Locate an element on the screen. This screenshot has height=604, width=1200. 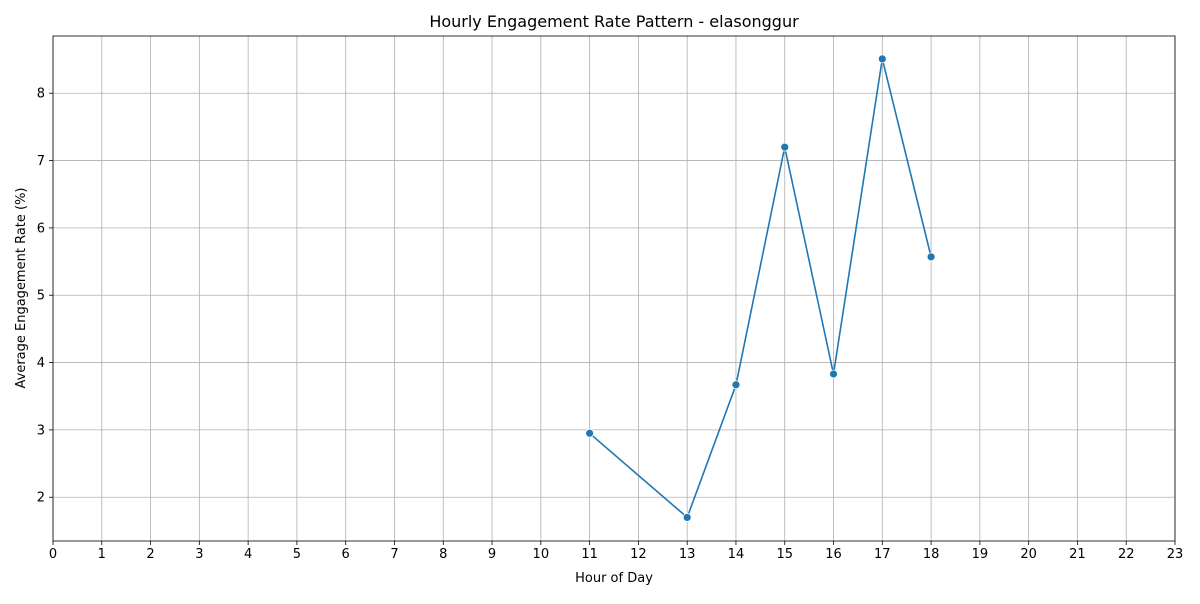
x-tick-label: 9 is located at coordinates (492, 554).